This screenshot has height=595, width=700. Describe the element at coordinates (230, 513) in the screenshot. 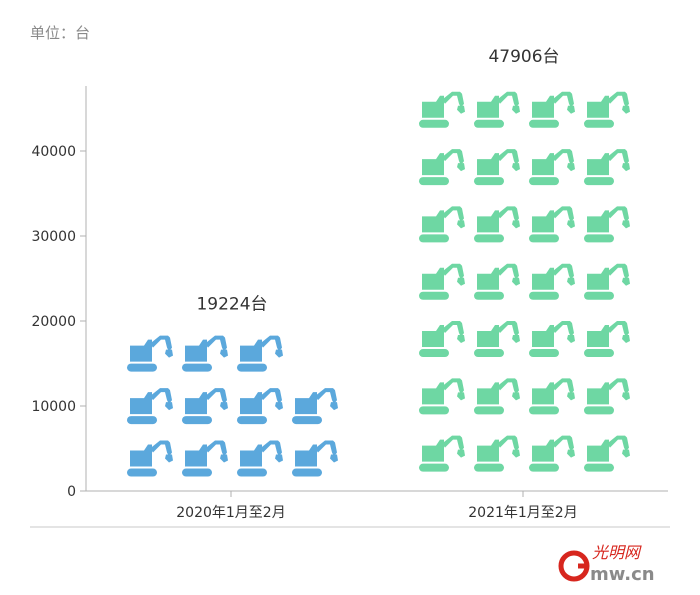

I see `x-category-label: 2020年1月至2月` at that location.